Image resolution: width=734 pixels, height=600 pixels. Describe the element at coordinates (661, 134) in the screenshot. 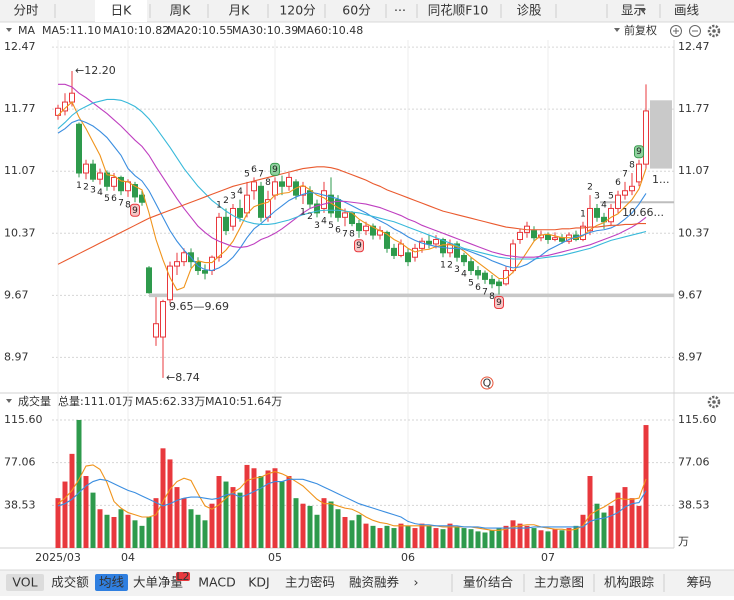

I see `projection-box` at that location.